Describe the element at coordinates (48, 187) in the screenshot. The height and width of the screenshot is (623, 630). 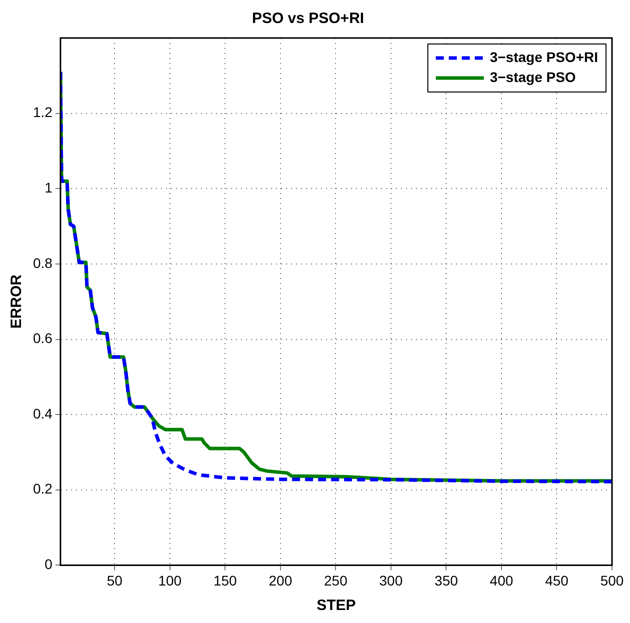
I see `y-tick-label: 1` at that location.